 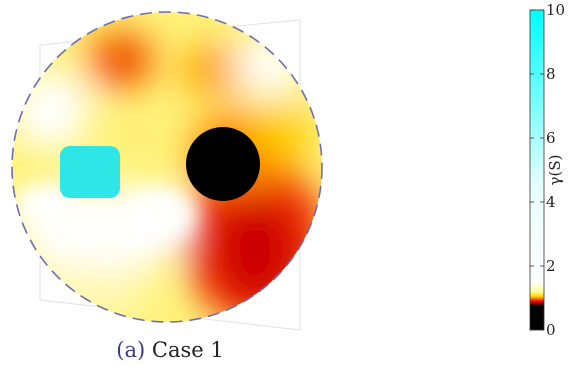 What do you see at coordinates (555, 170) in the screenshot?
I see `colorbar-label: γ(S)` at bounding box center [555, 170].